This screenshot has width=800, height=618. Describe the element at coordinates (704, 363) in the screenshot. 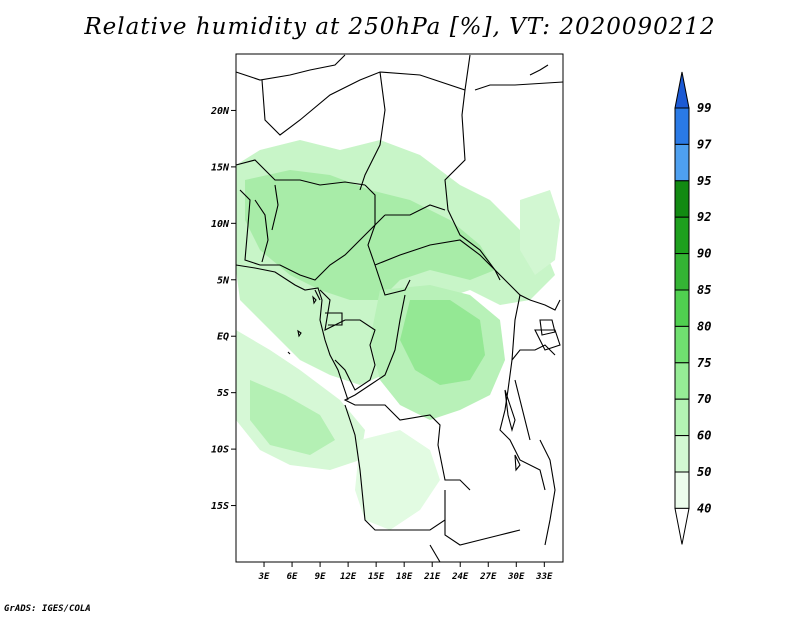

I see `colorbar-level-label: 75` at that location.